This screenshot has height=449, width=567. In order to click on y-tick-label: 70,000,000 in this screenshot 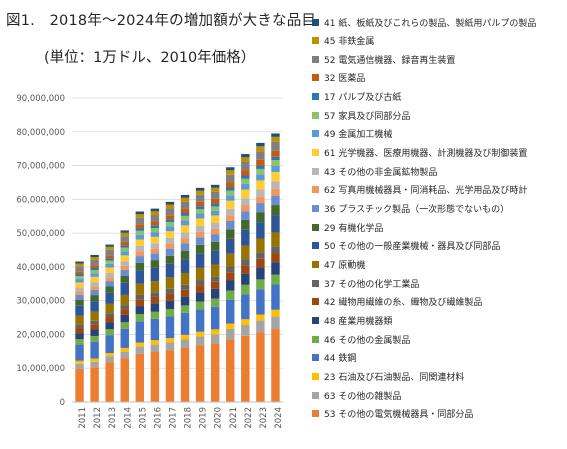, I will do `click(40, 167)`.